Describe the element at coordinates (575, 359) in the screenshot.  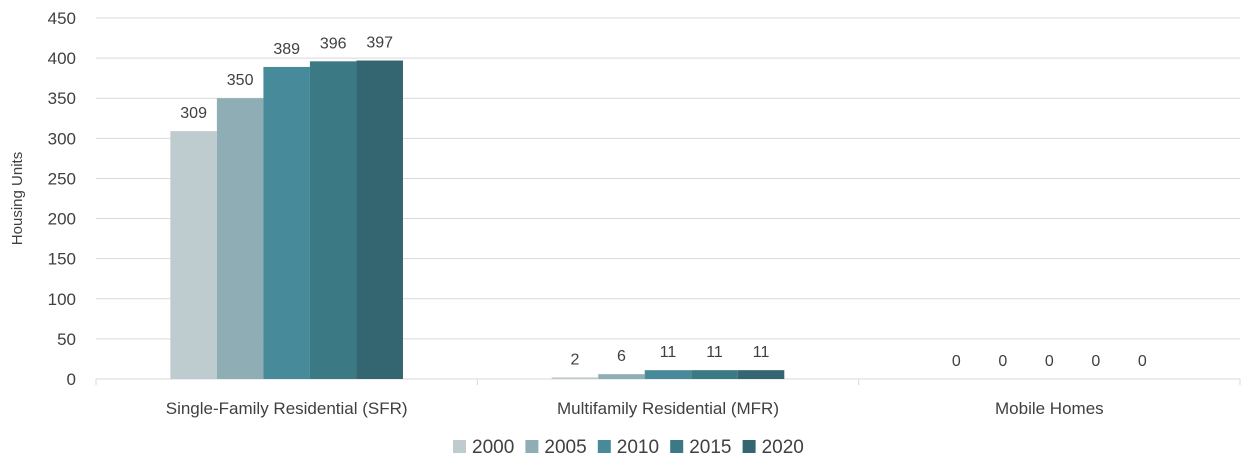
I see `data-label-2000-2: 2` at that location.